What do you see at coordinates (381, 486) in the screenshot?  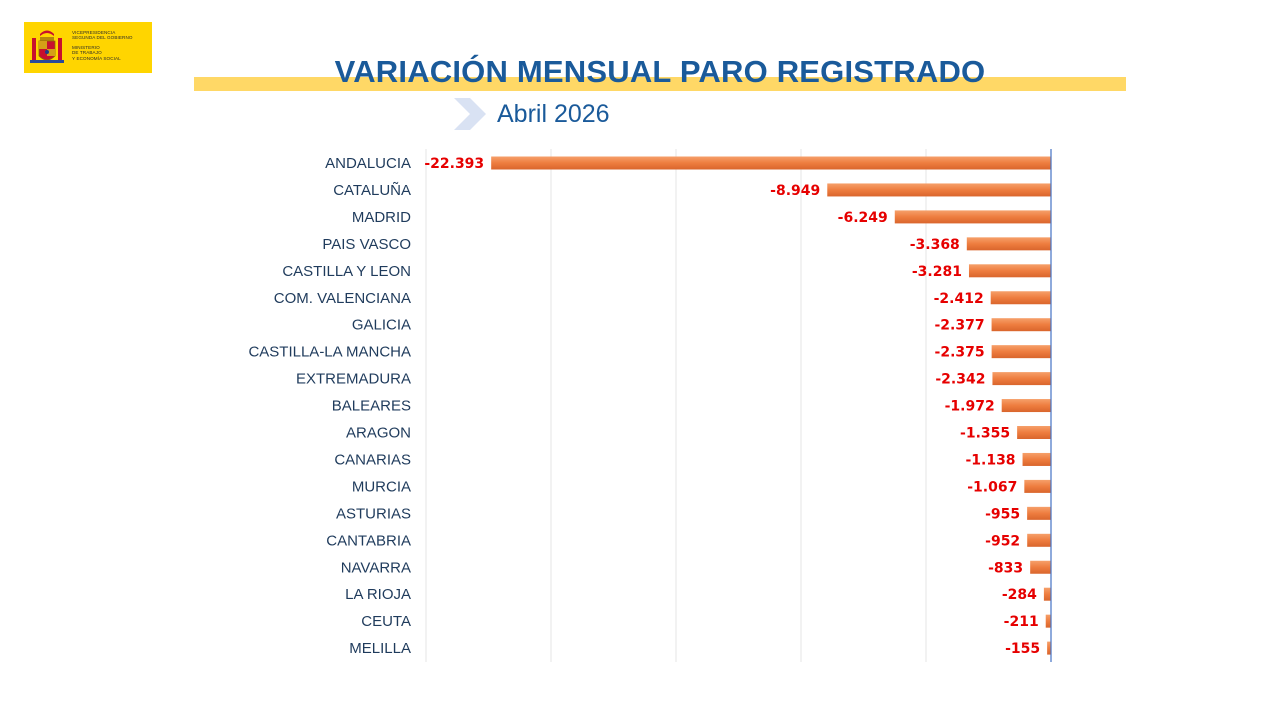 I see `category-label: MURCIA` at bounding box center [381, 486].